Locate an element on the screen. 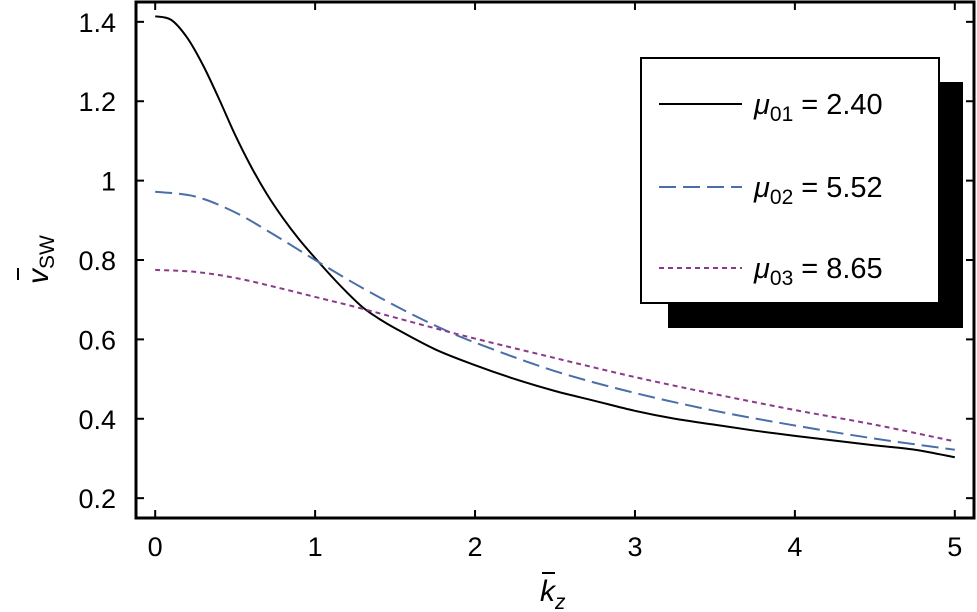  legend-label-2: μ02 = 5.52 is located at coordinates (818, 190).